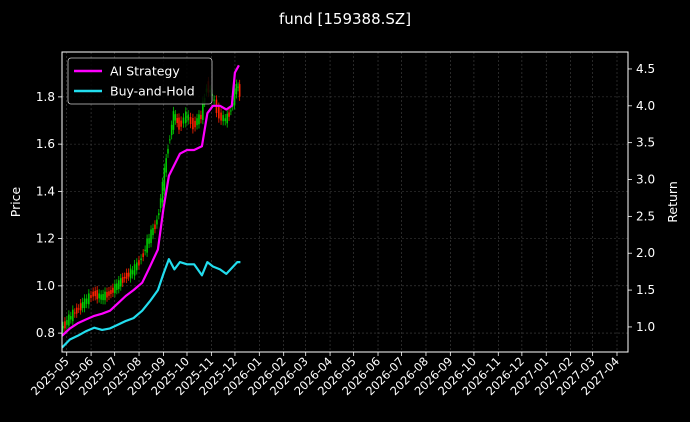 This screenshot has height=422, width=690. Describe the element at coordinates (145, 71) in the screenshot. I see `legend-label: AI Strategy` at that location.